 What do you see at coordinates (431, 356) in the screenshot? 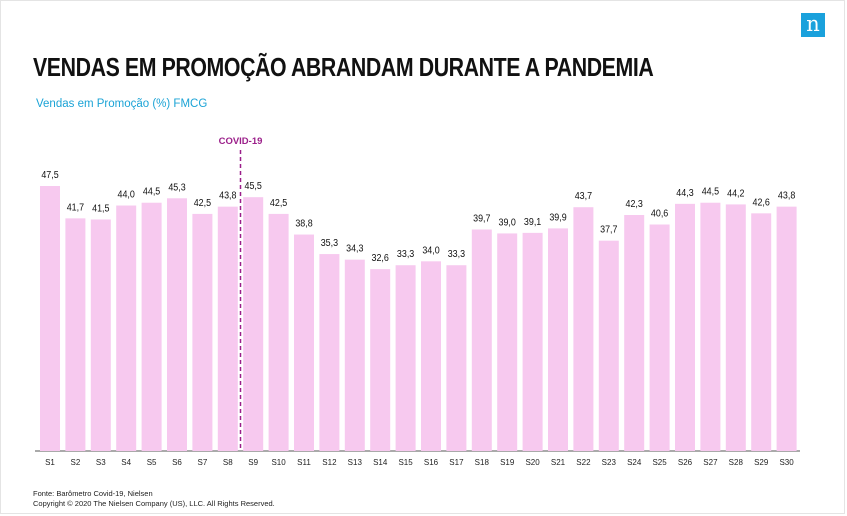
I see `bar-s16` at bounding box center [431, 356].